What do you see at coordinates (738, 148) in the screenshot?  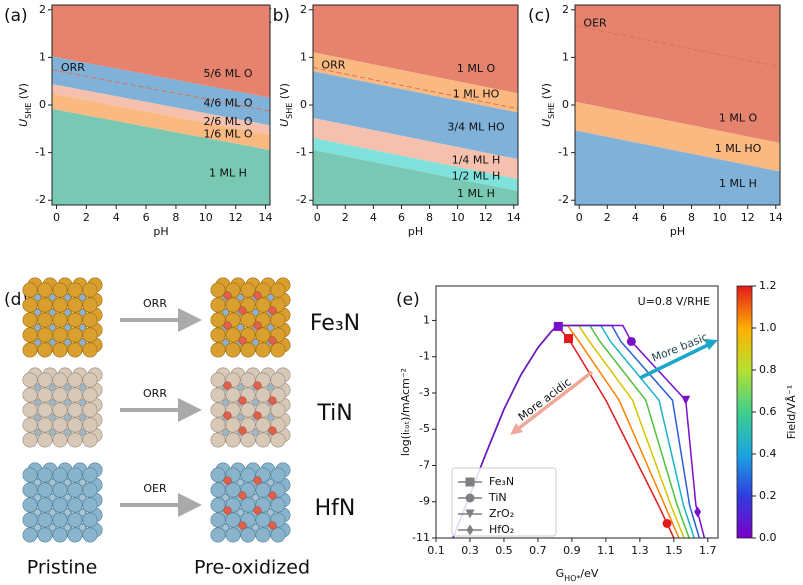 I see `region-label: 1 ML HO` at bounding box center [738, 148].